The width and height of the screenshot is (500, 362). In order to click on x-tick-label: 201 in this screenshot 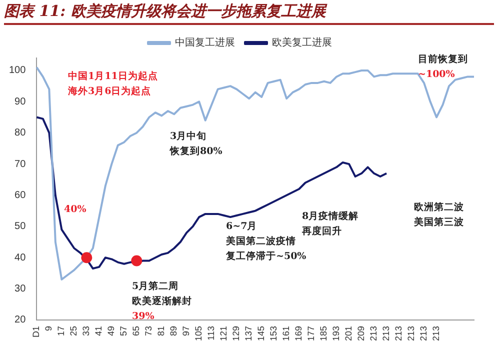, I will do `click(349, 334)`.